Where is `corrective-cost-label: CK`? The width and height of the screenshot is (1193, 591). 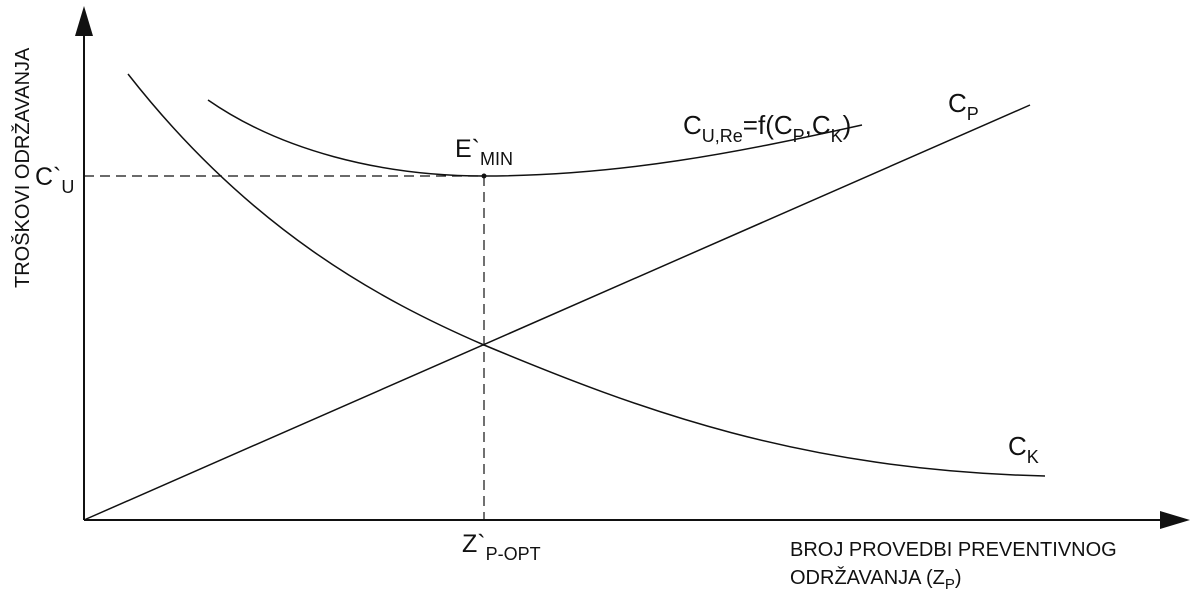
corrective-cost-label: CK is located at coordinates (1023, 449).